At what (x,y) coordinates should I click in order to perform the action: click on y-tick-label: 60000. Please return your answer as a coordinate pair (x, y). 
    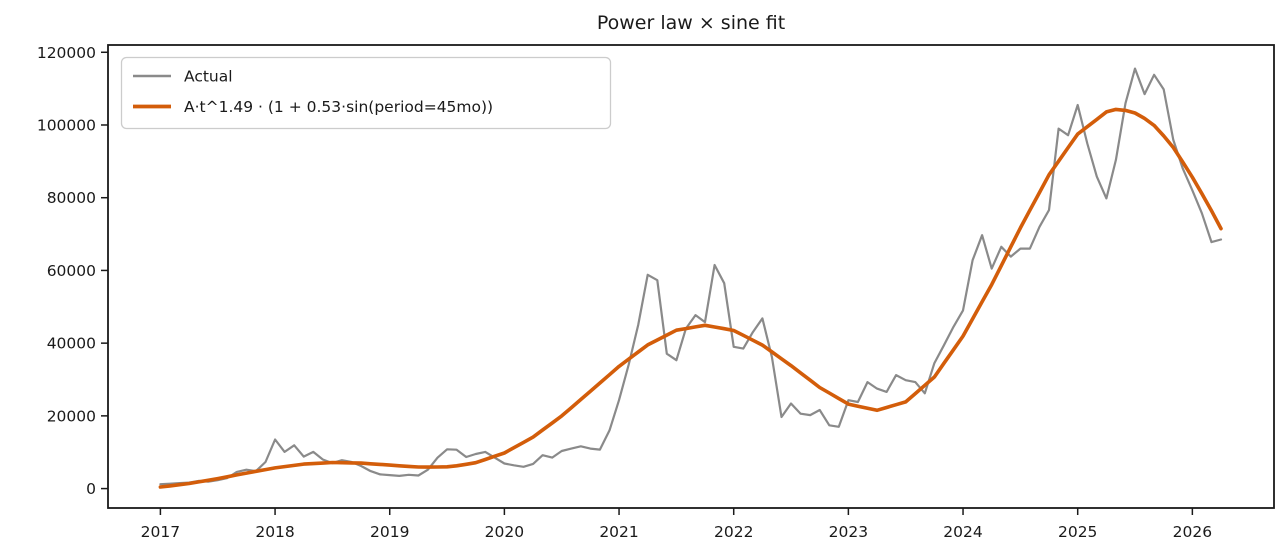
    Looking at the image, I should click on (71, 271).